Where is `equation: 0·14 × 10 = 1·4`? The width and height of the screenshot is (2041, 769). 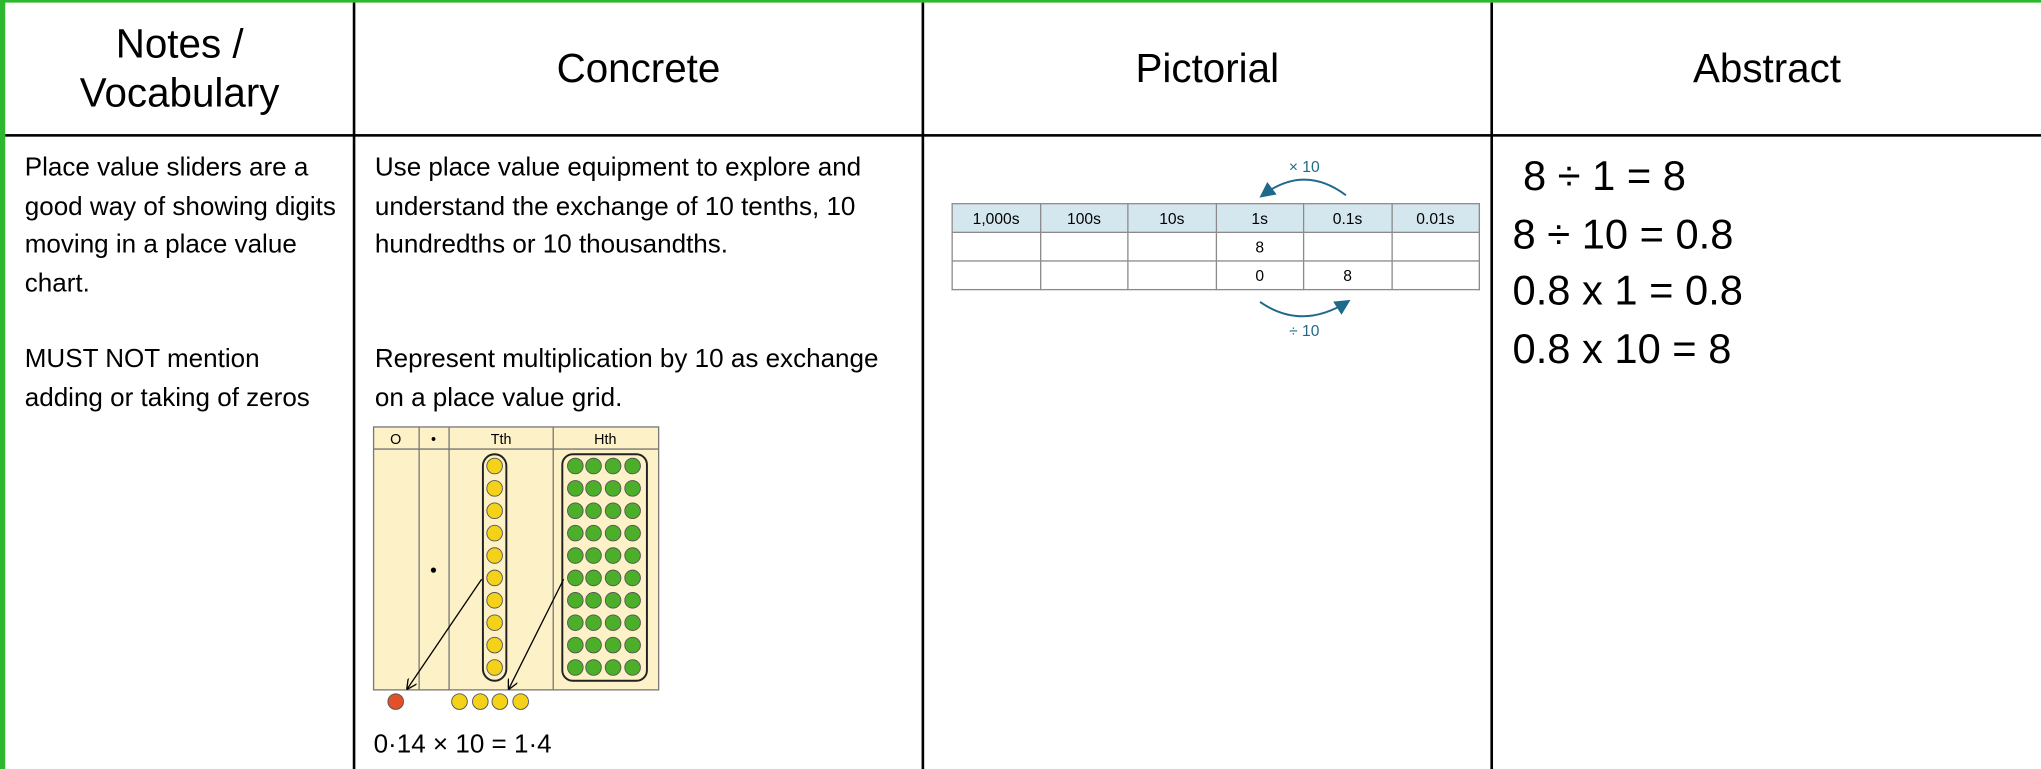 equation: 0·14 × 10 = 1·4 is located at coordinates (462, 744).